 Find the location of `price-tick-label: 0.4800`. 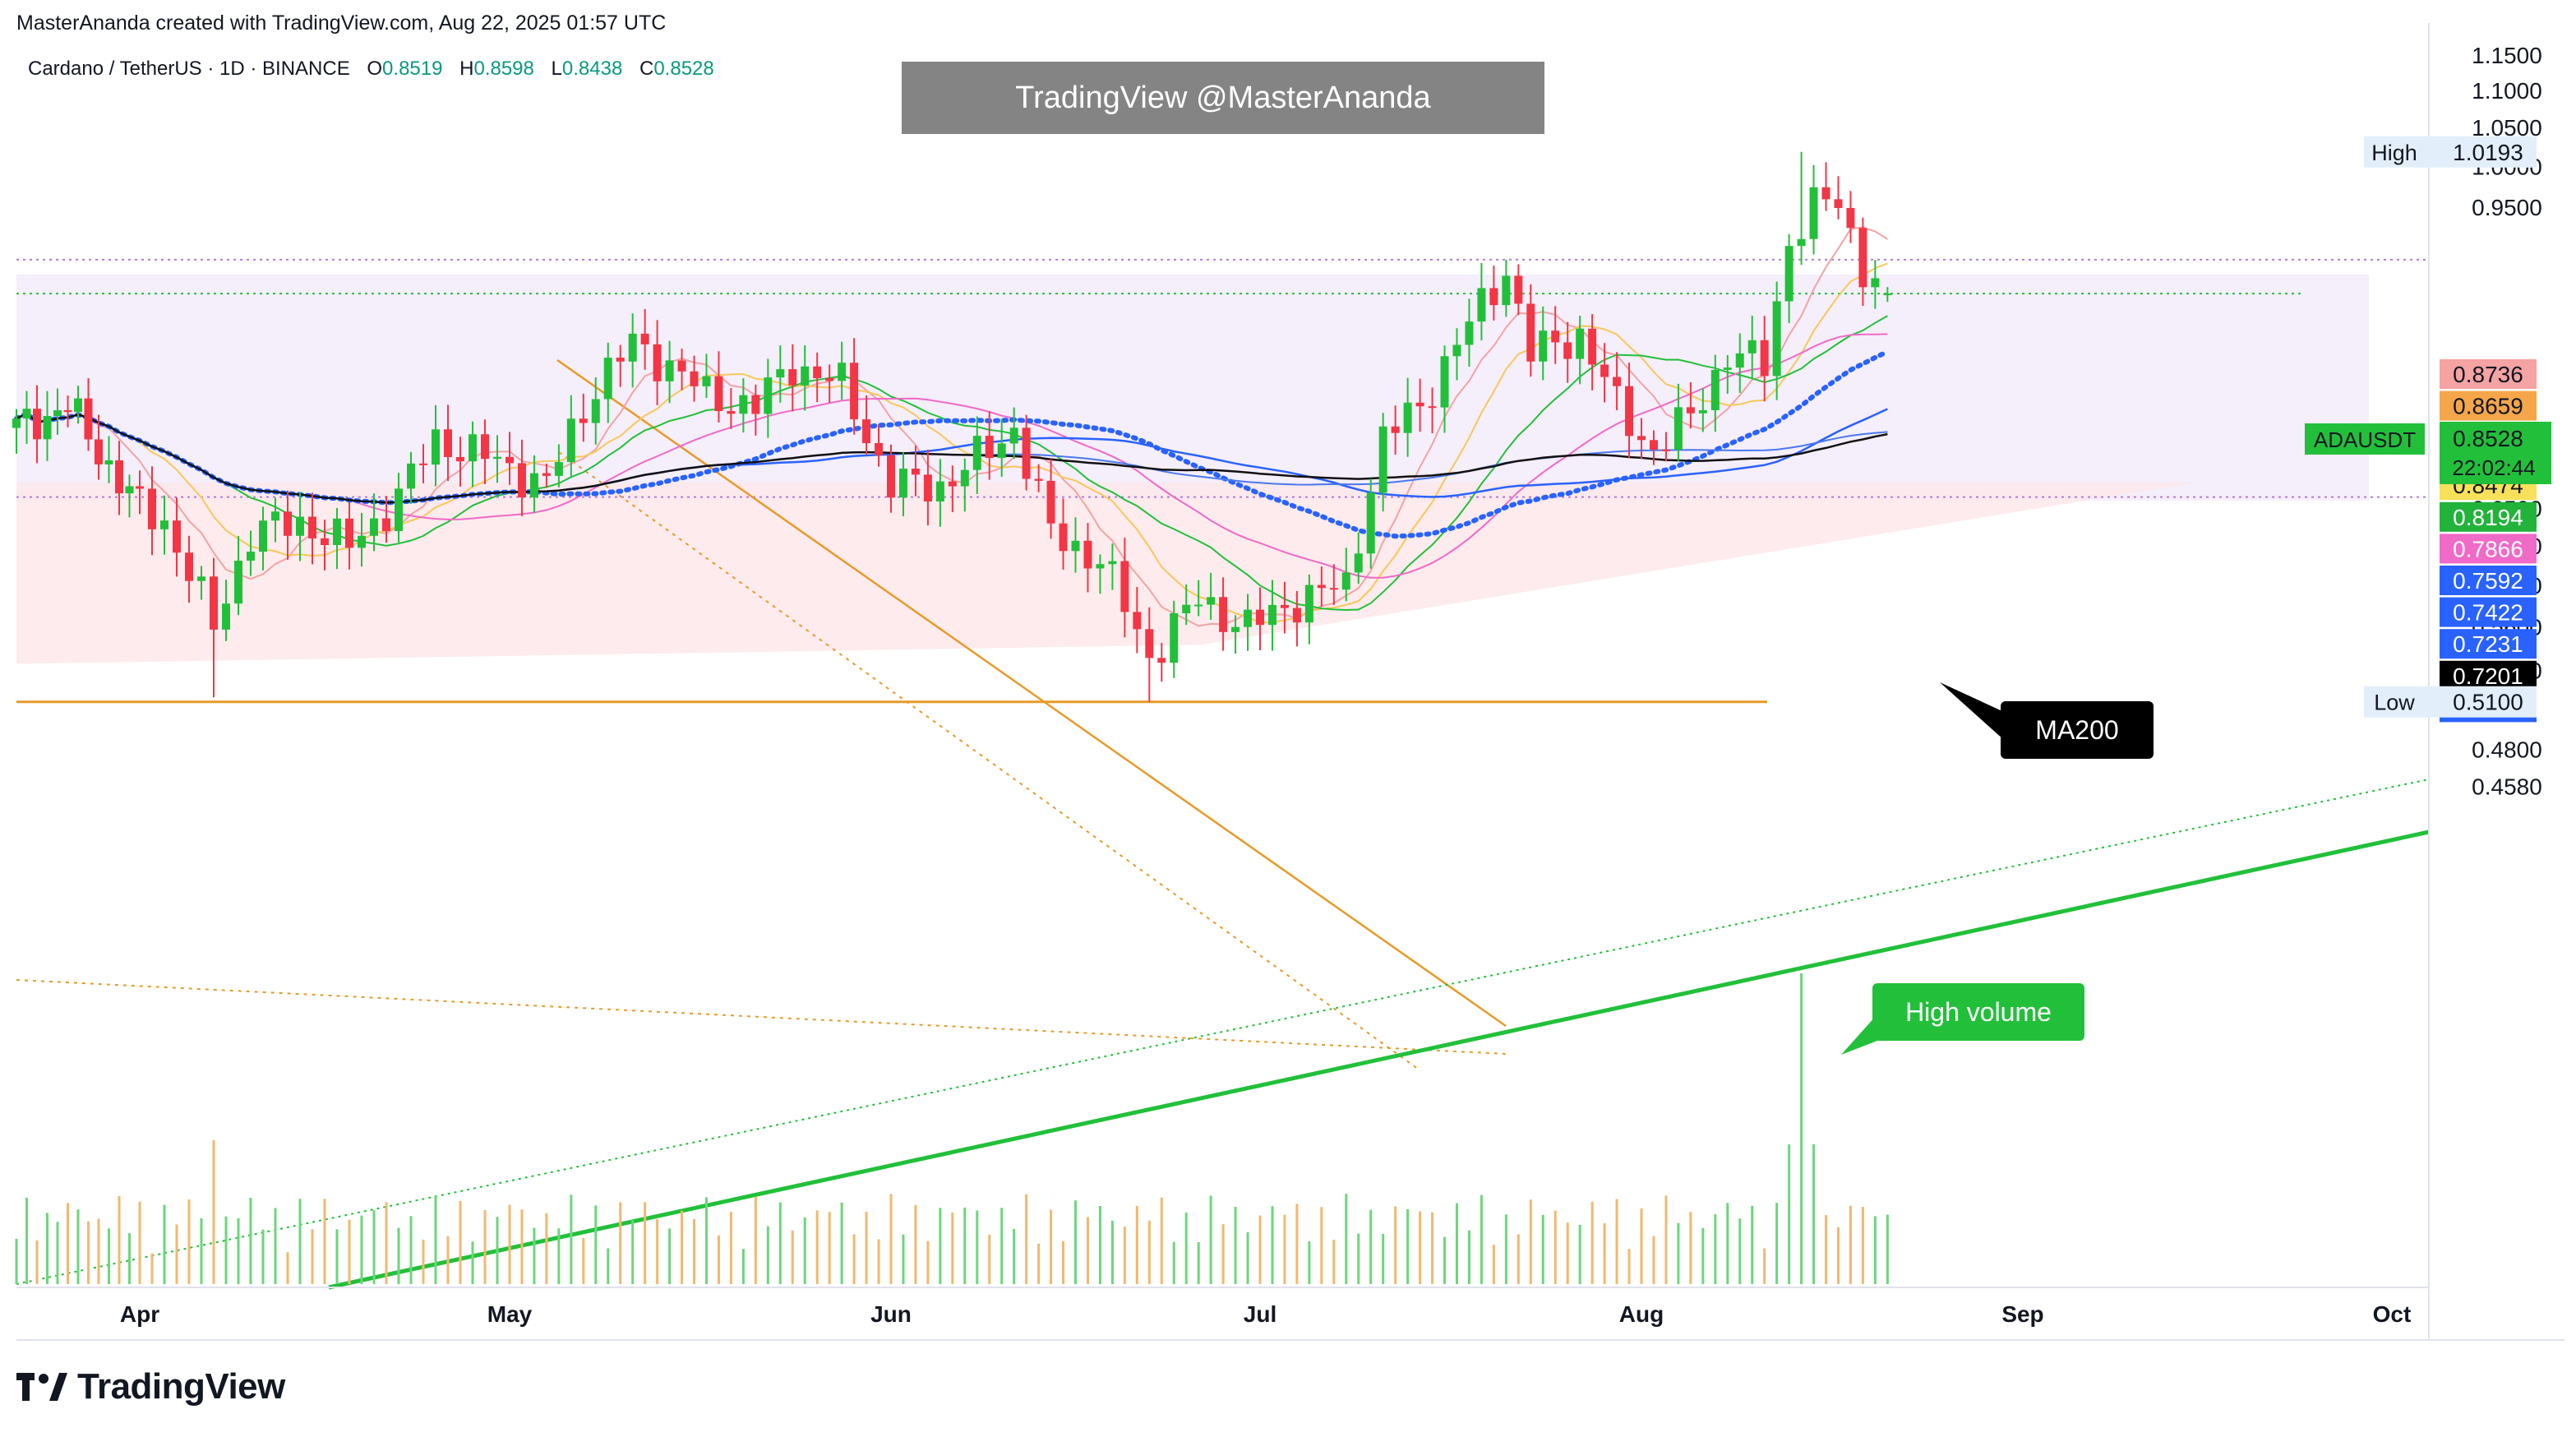

price-tick-label: 0.4800 is located at coordinates (2507, 749).